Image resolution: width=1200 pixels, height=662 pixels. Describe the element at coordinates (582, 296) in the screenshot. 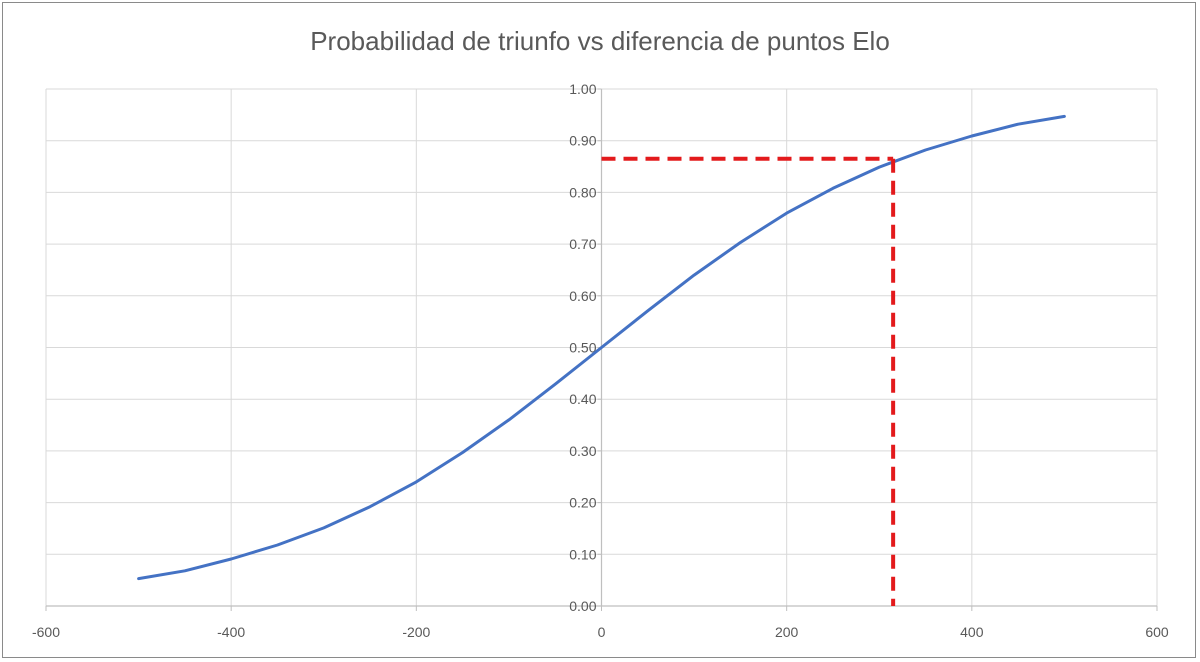

I see `y-tick-label: 0.60` at that location.